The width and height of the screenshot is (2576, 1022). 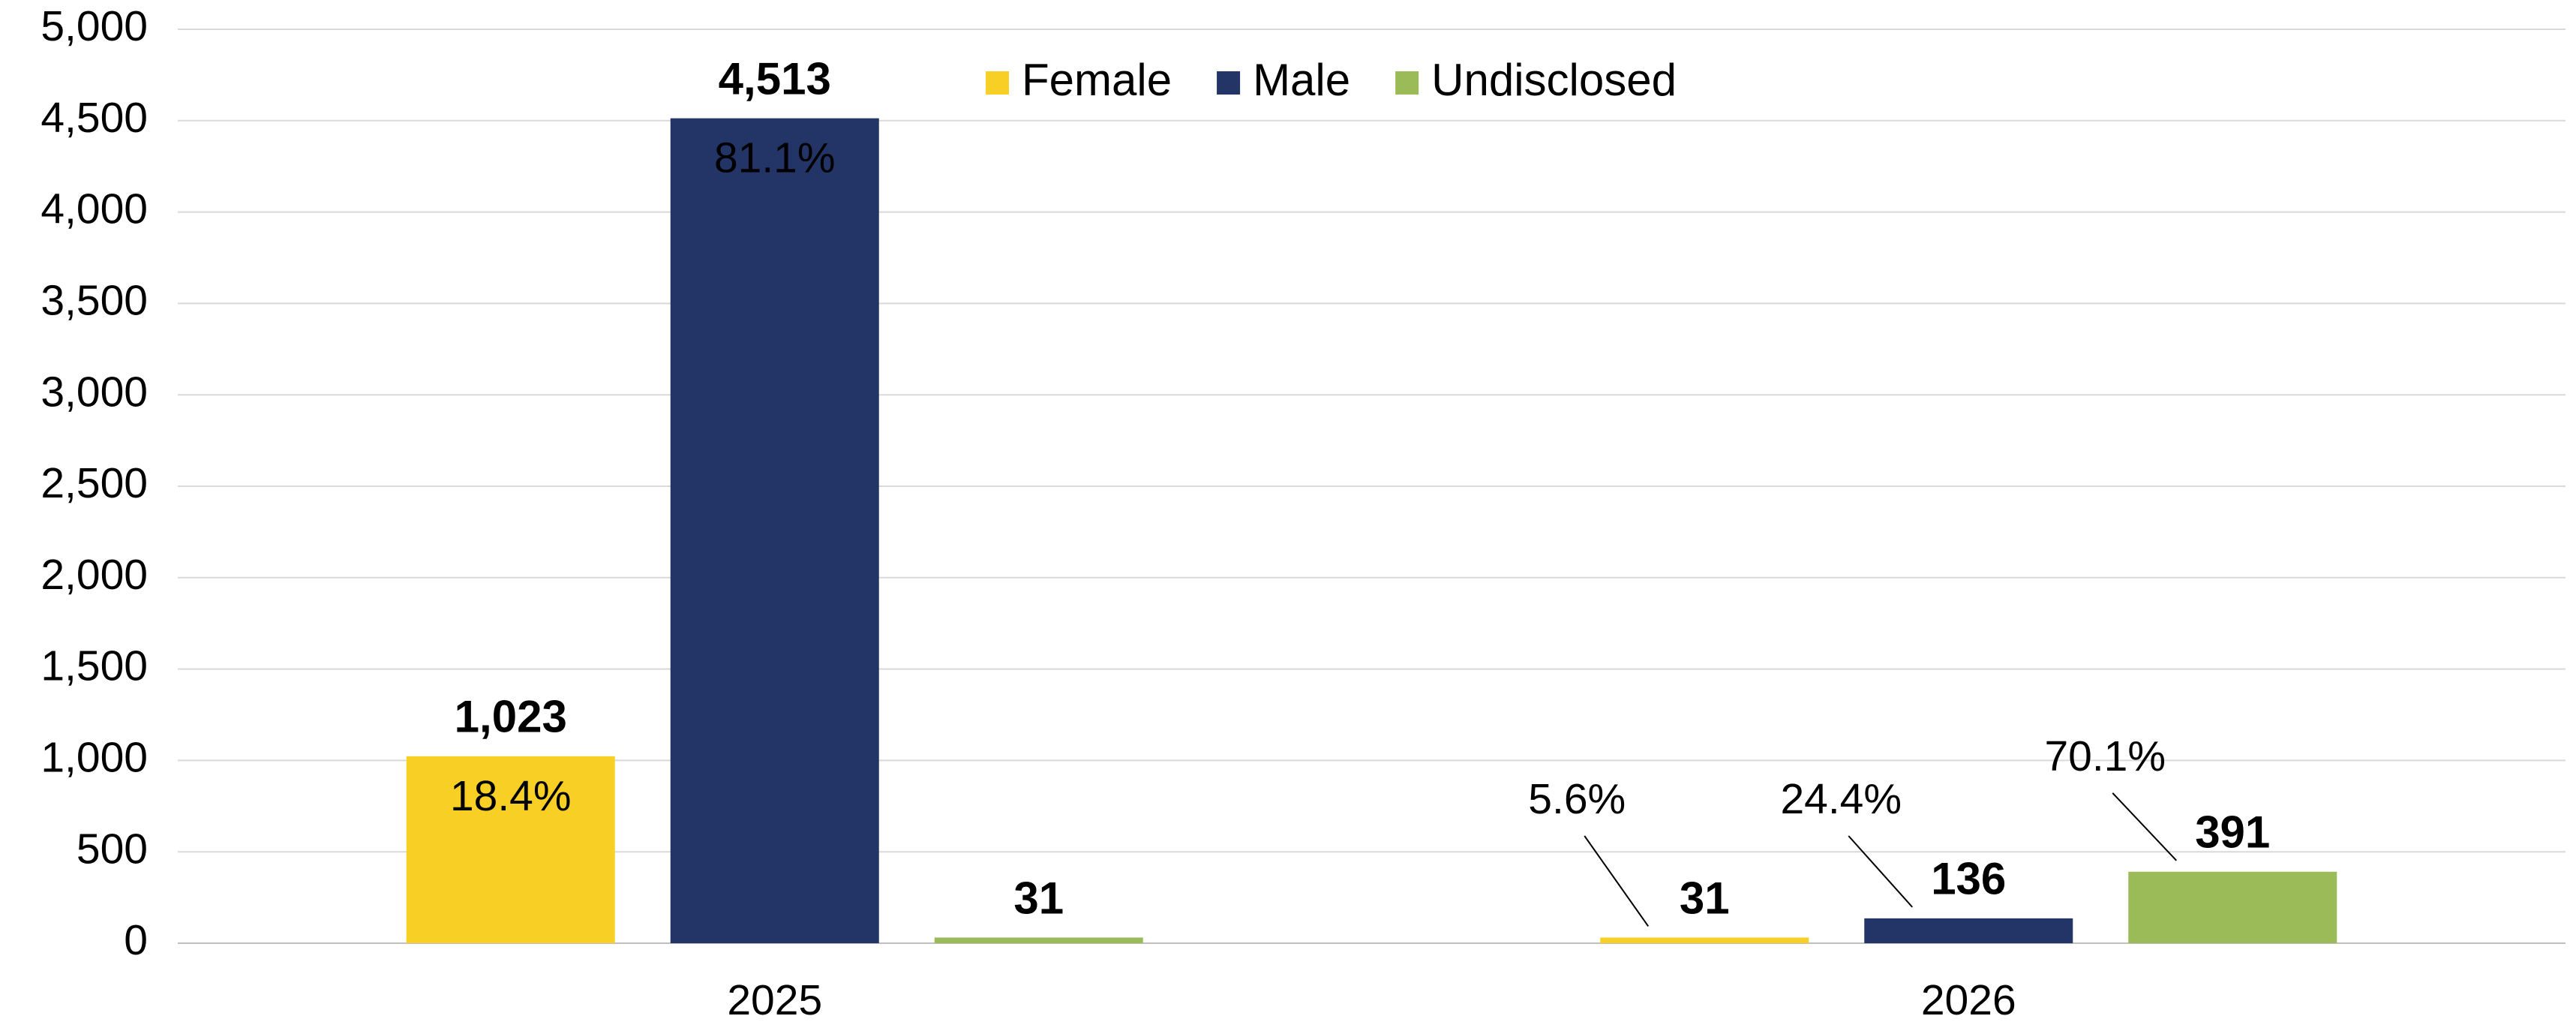 I want to click on legend-label: Female, so click(x=1097, y=80).